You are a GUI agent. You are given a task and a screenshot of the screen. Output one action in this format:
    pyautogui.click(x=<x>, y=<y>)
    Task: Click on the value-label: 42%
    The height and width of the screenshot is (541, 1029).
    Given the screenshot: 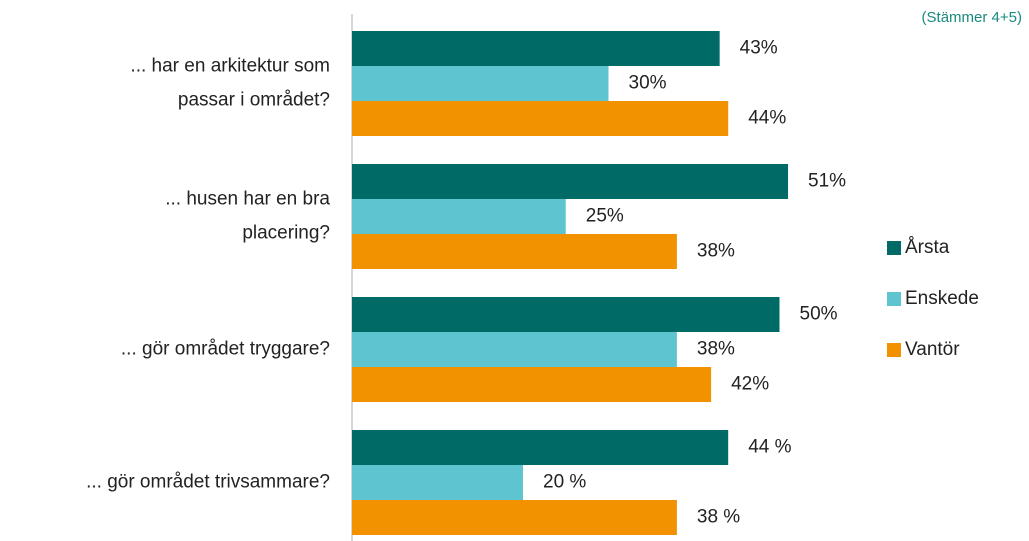 What is the action you would take?
    pyautogui.click(x=750, y=384)
    